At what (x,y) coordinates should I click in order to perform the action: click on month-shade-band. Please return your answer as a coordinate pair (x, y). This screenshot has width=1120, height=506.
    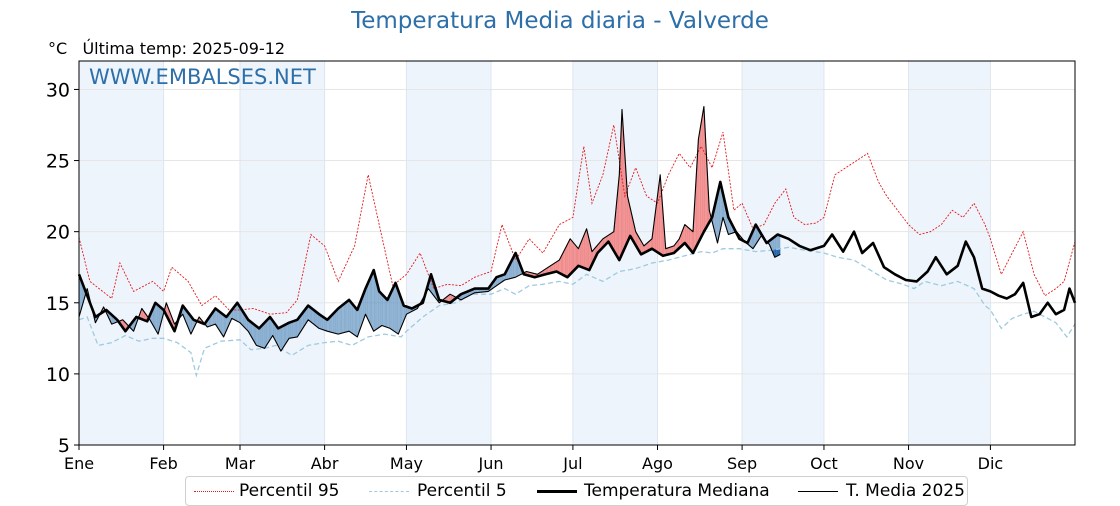
    Looking at the image, I should click on (783, 253).